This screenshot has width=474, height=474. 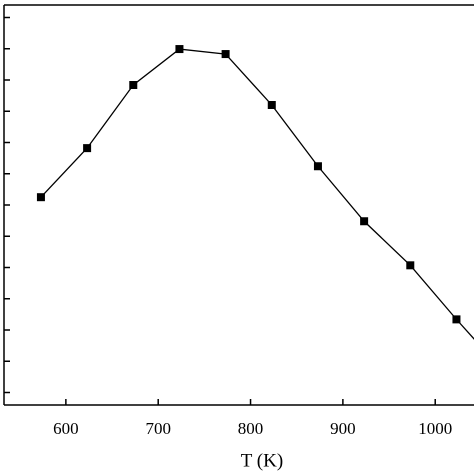 What do you see at coordinates (343, 428) in the screenshot?
I see `x-tick-label: 900` at bounding box center [343, 428].